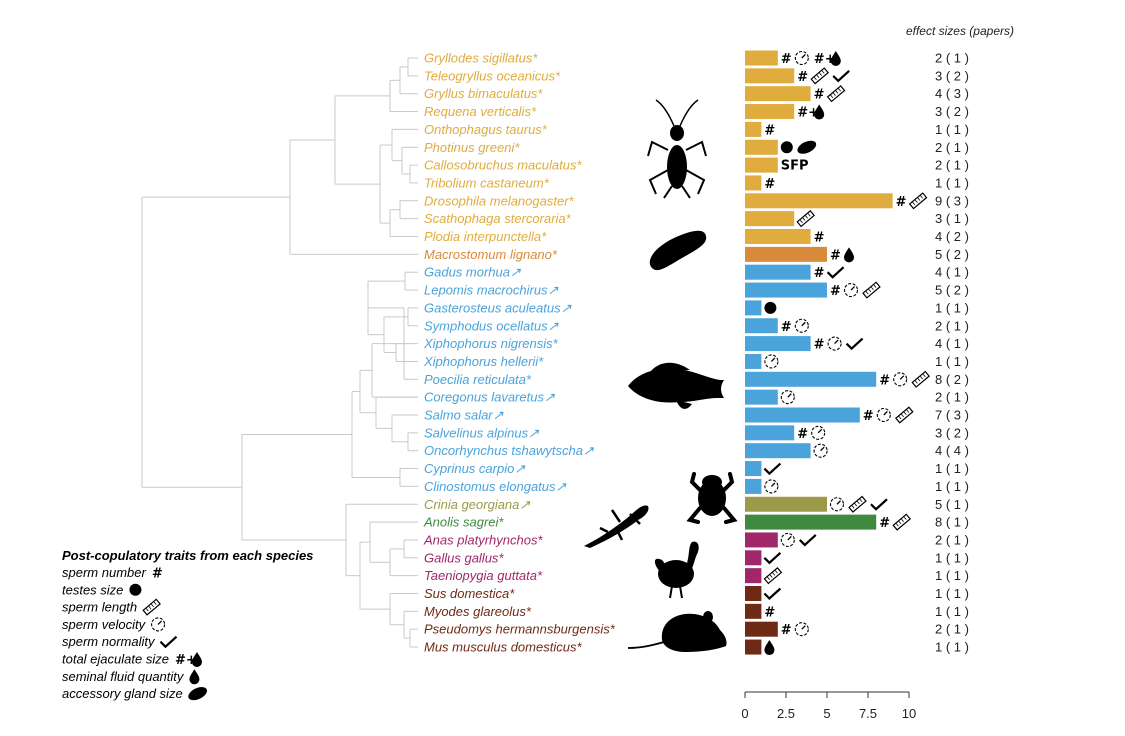 The height and width of the screenshot is (736, 1125). I want to click on bar-gasterosteus-aculeatus, so click(753, 308).